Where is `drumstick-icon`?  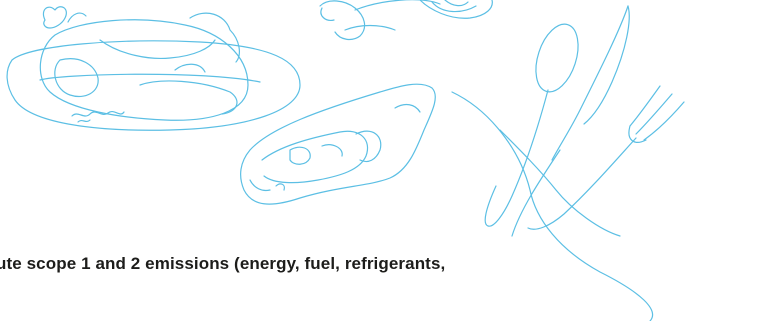
drumstick-icon is located at coordinates (380, 20).